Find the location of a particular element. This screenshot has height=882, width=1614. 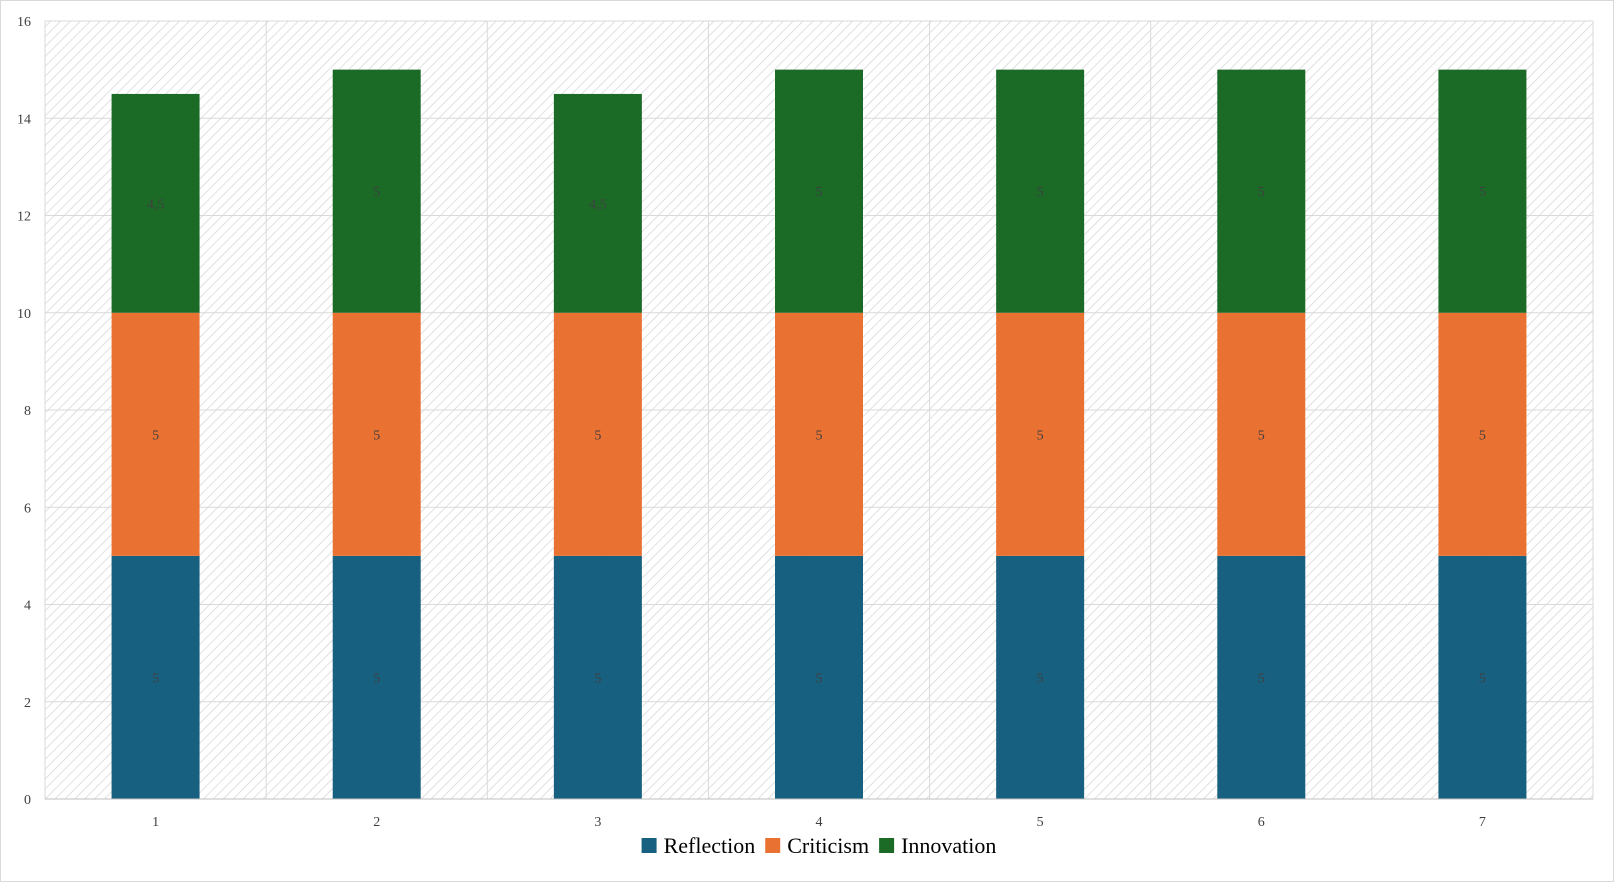

legend-label-innovation: Innovation is located at coordinates (948, 845).